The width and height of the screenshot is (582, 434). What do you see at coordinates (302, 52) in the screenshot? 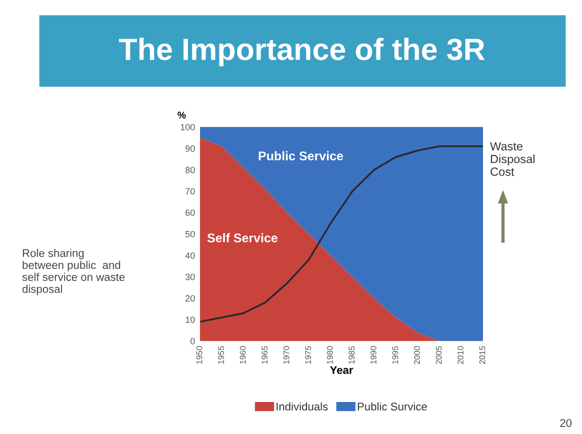
I see `chart-title: The Importance of the 3R` at bounding box center [302, 52].